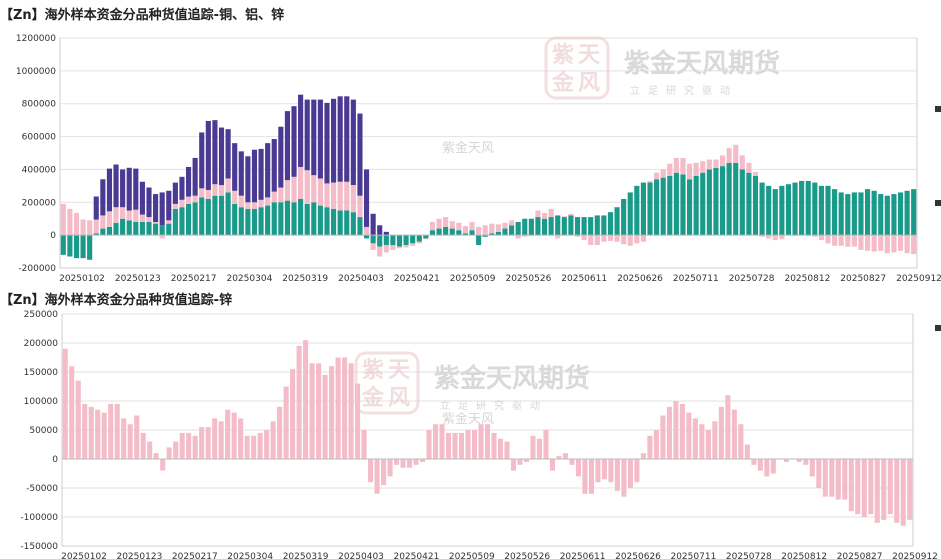 The image size is (941, 559). What do you see at coordinates (416, 555) in the screenshot?
I see `x-tick-label: 20250421` at bounding box center [416, 555].